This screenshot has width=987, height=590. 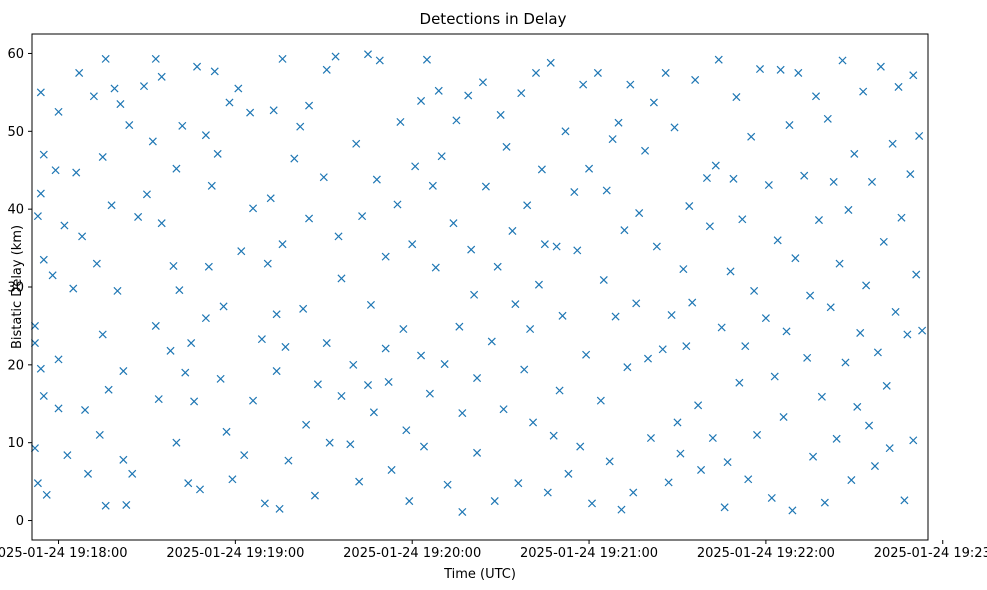 I want to click on y-tick-label: 50, so click(x=15, y=132).